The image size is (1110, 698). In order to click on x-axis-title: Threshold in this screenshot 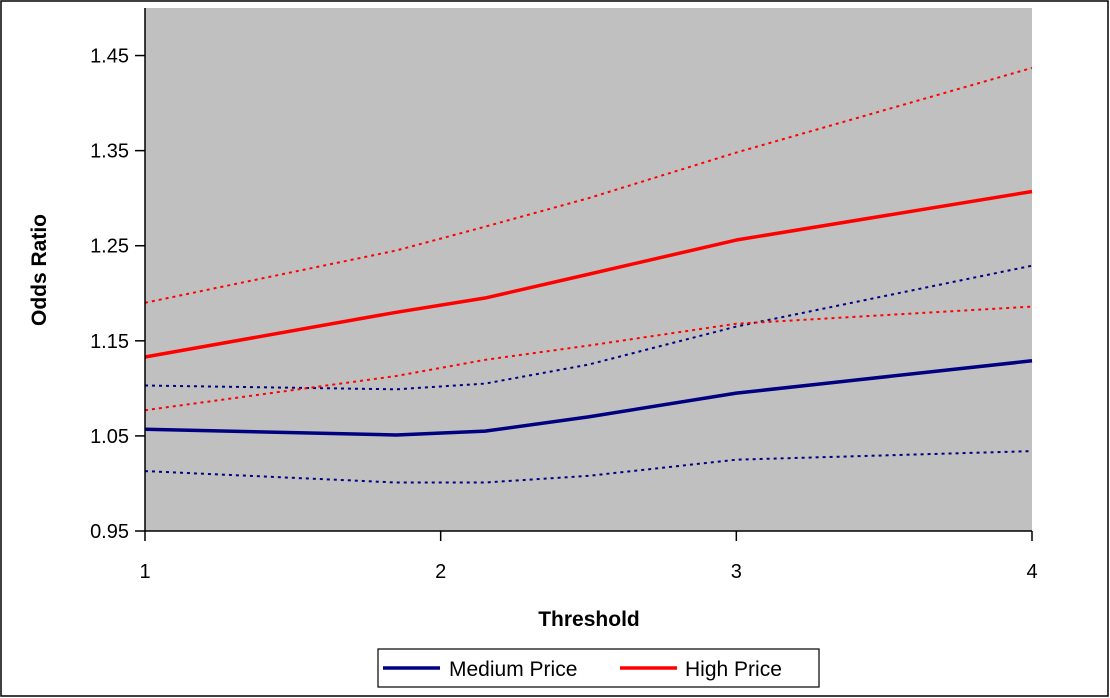, I will do `click(589, 619)`.